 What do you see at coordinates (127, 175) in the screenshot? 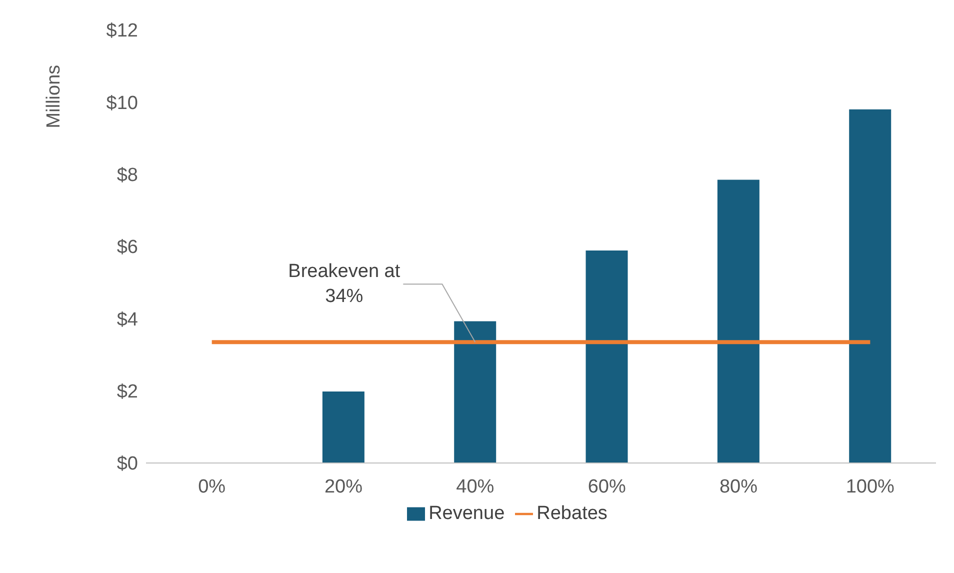
I see `y-tick-label: $8` at bounding box center [127, 175].